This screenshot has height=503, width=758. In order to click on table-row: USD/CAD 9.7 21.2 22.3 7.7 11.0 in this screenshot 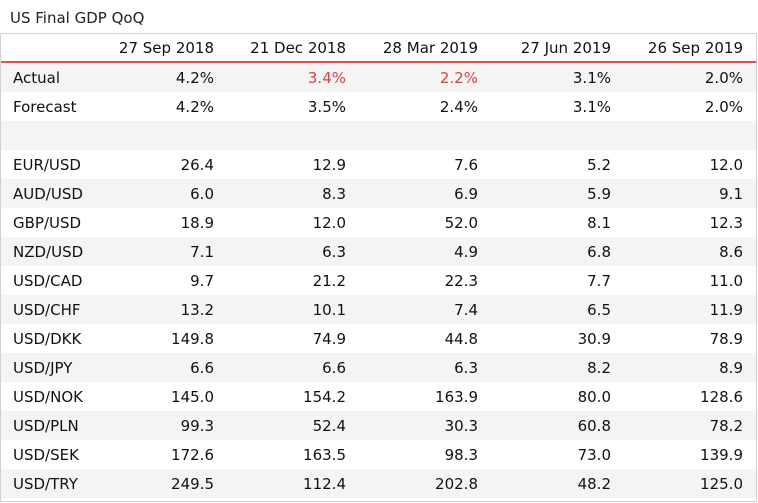, I will do `click(378, 280)`.